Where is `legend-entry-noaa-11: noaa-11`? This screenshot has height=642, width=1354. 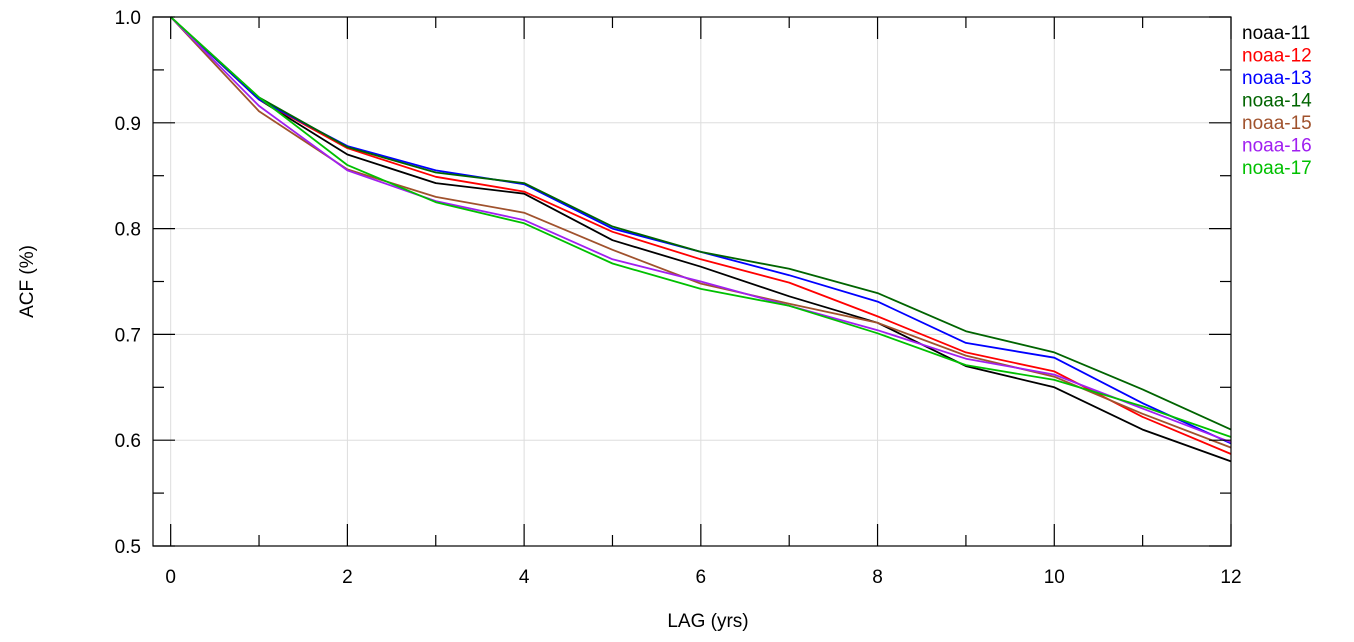
legend-entry-noaa-11: noaa-11 is located at coordinates (1276, 33).